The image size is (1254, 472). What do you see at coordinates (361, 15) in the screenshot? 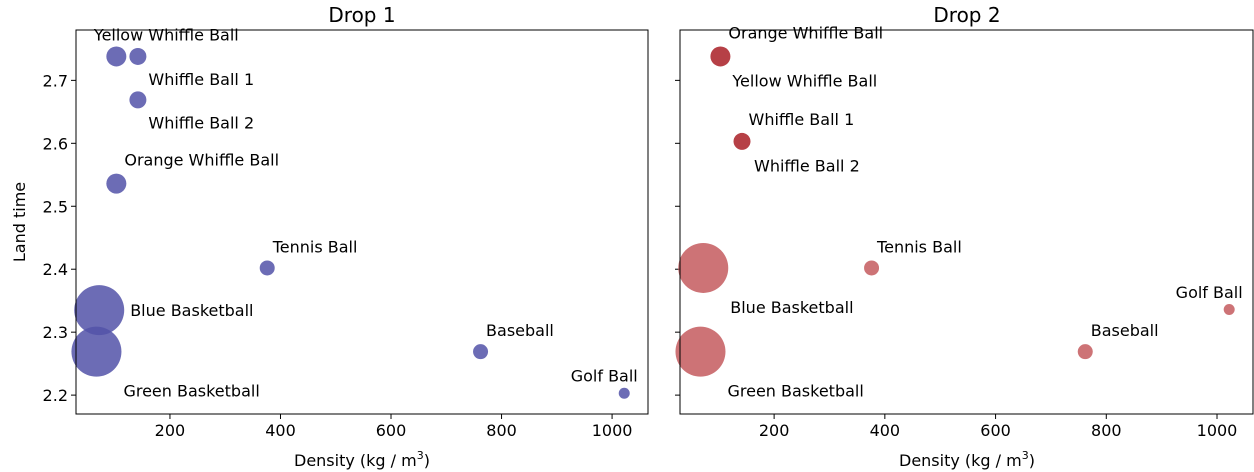
I see `chart-title: Drop 1` at bounding box center [361, 15].